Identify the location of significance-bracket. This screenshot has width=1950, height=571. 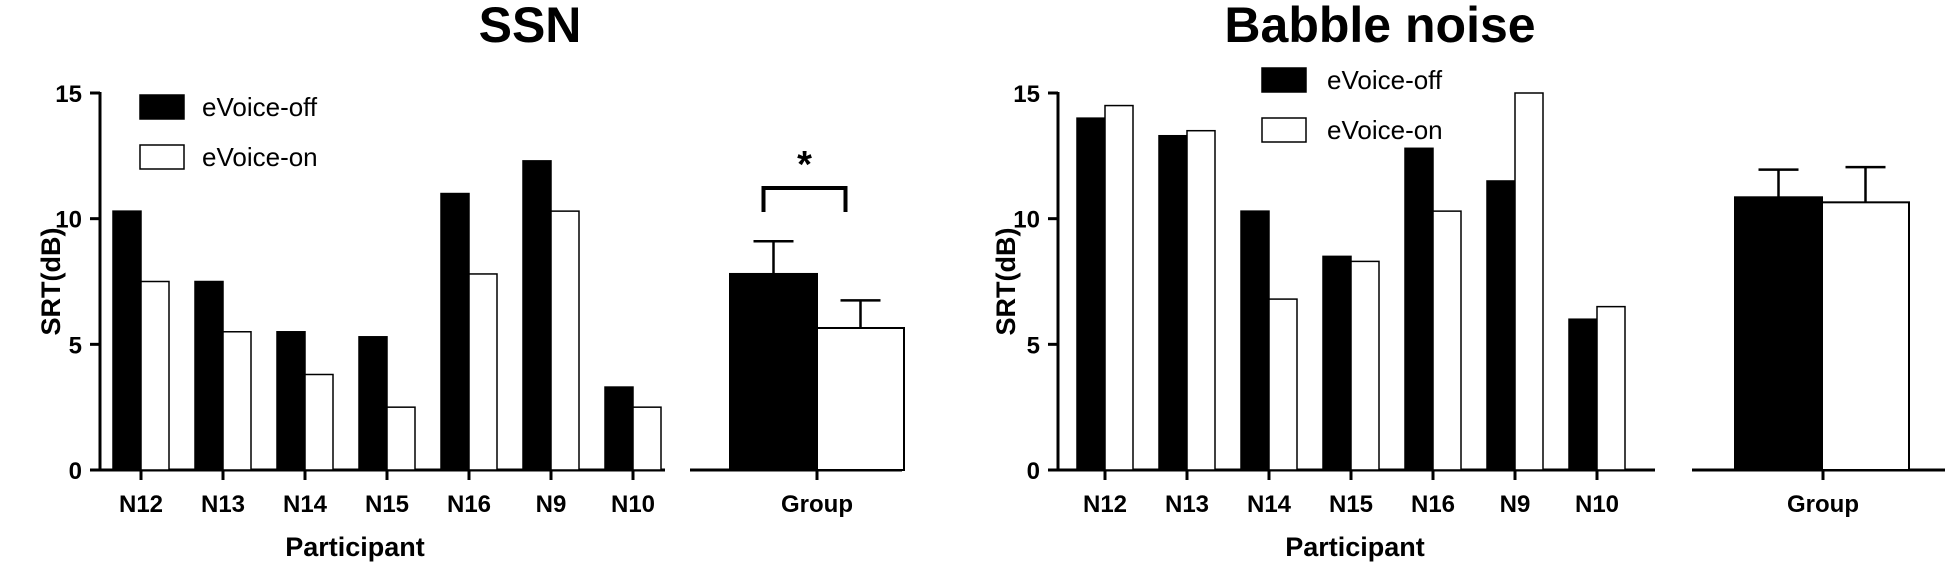
(804, 199).